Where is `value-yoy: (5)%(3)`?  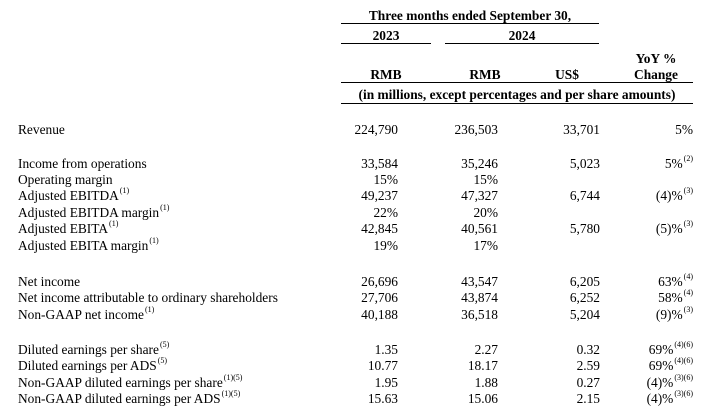 value-yoy: (5)%(3) is located at coordinates (674, 227).